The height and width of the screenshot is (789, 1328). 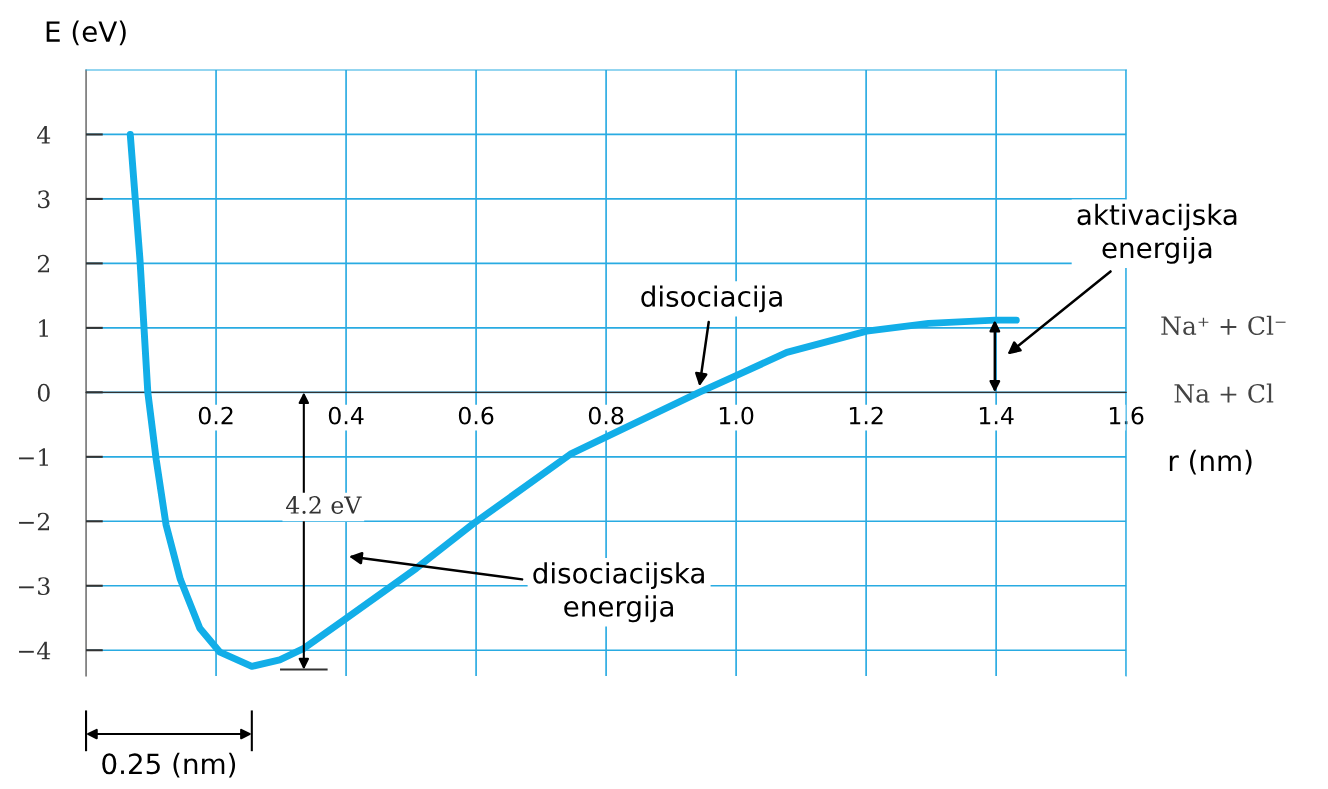 What do you see at coordinates (1223, 325) in the screenshot?
I see `text: Na⁺ + Cl⁻` at bounding box center [1223, 325].